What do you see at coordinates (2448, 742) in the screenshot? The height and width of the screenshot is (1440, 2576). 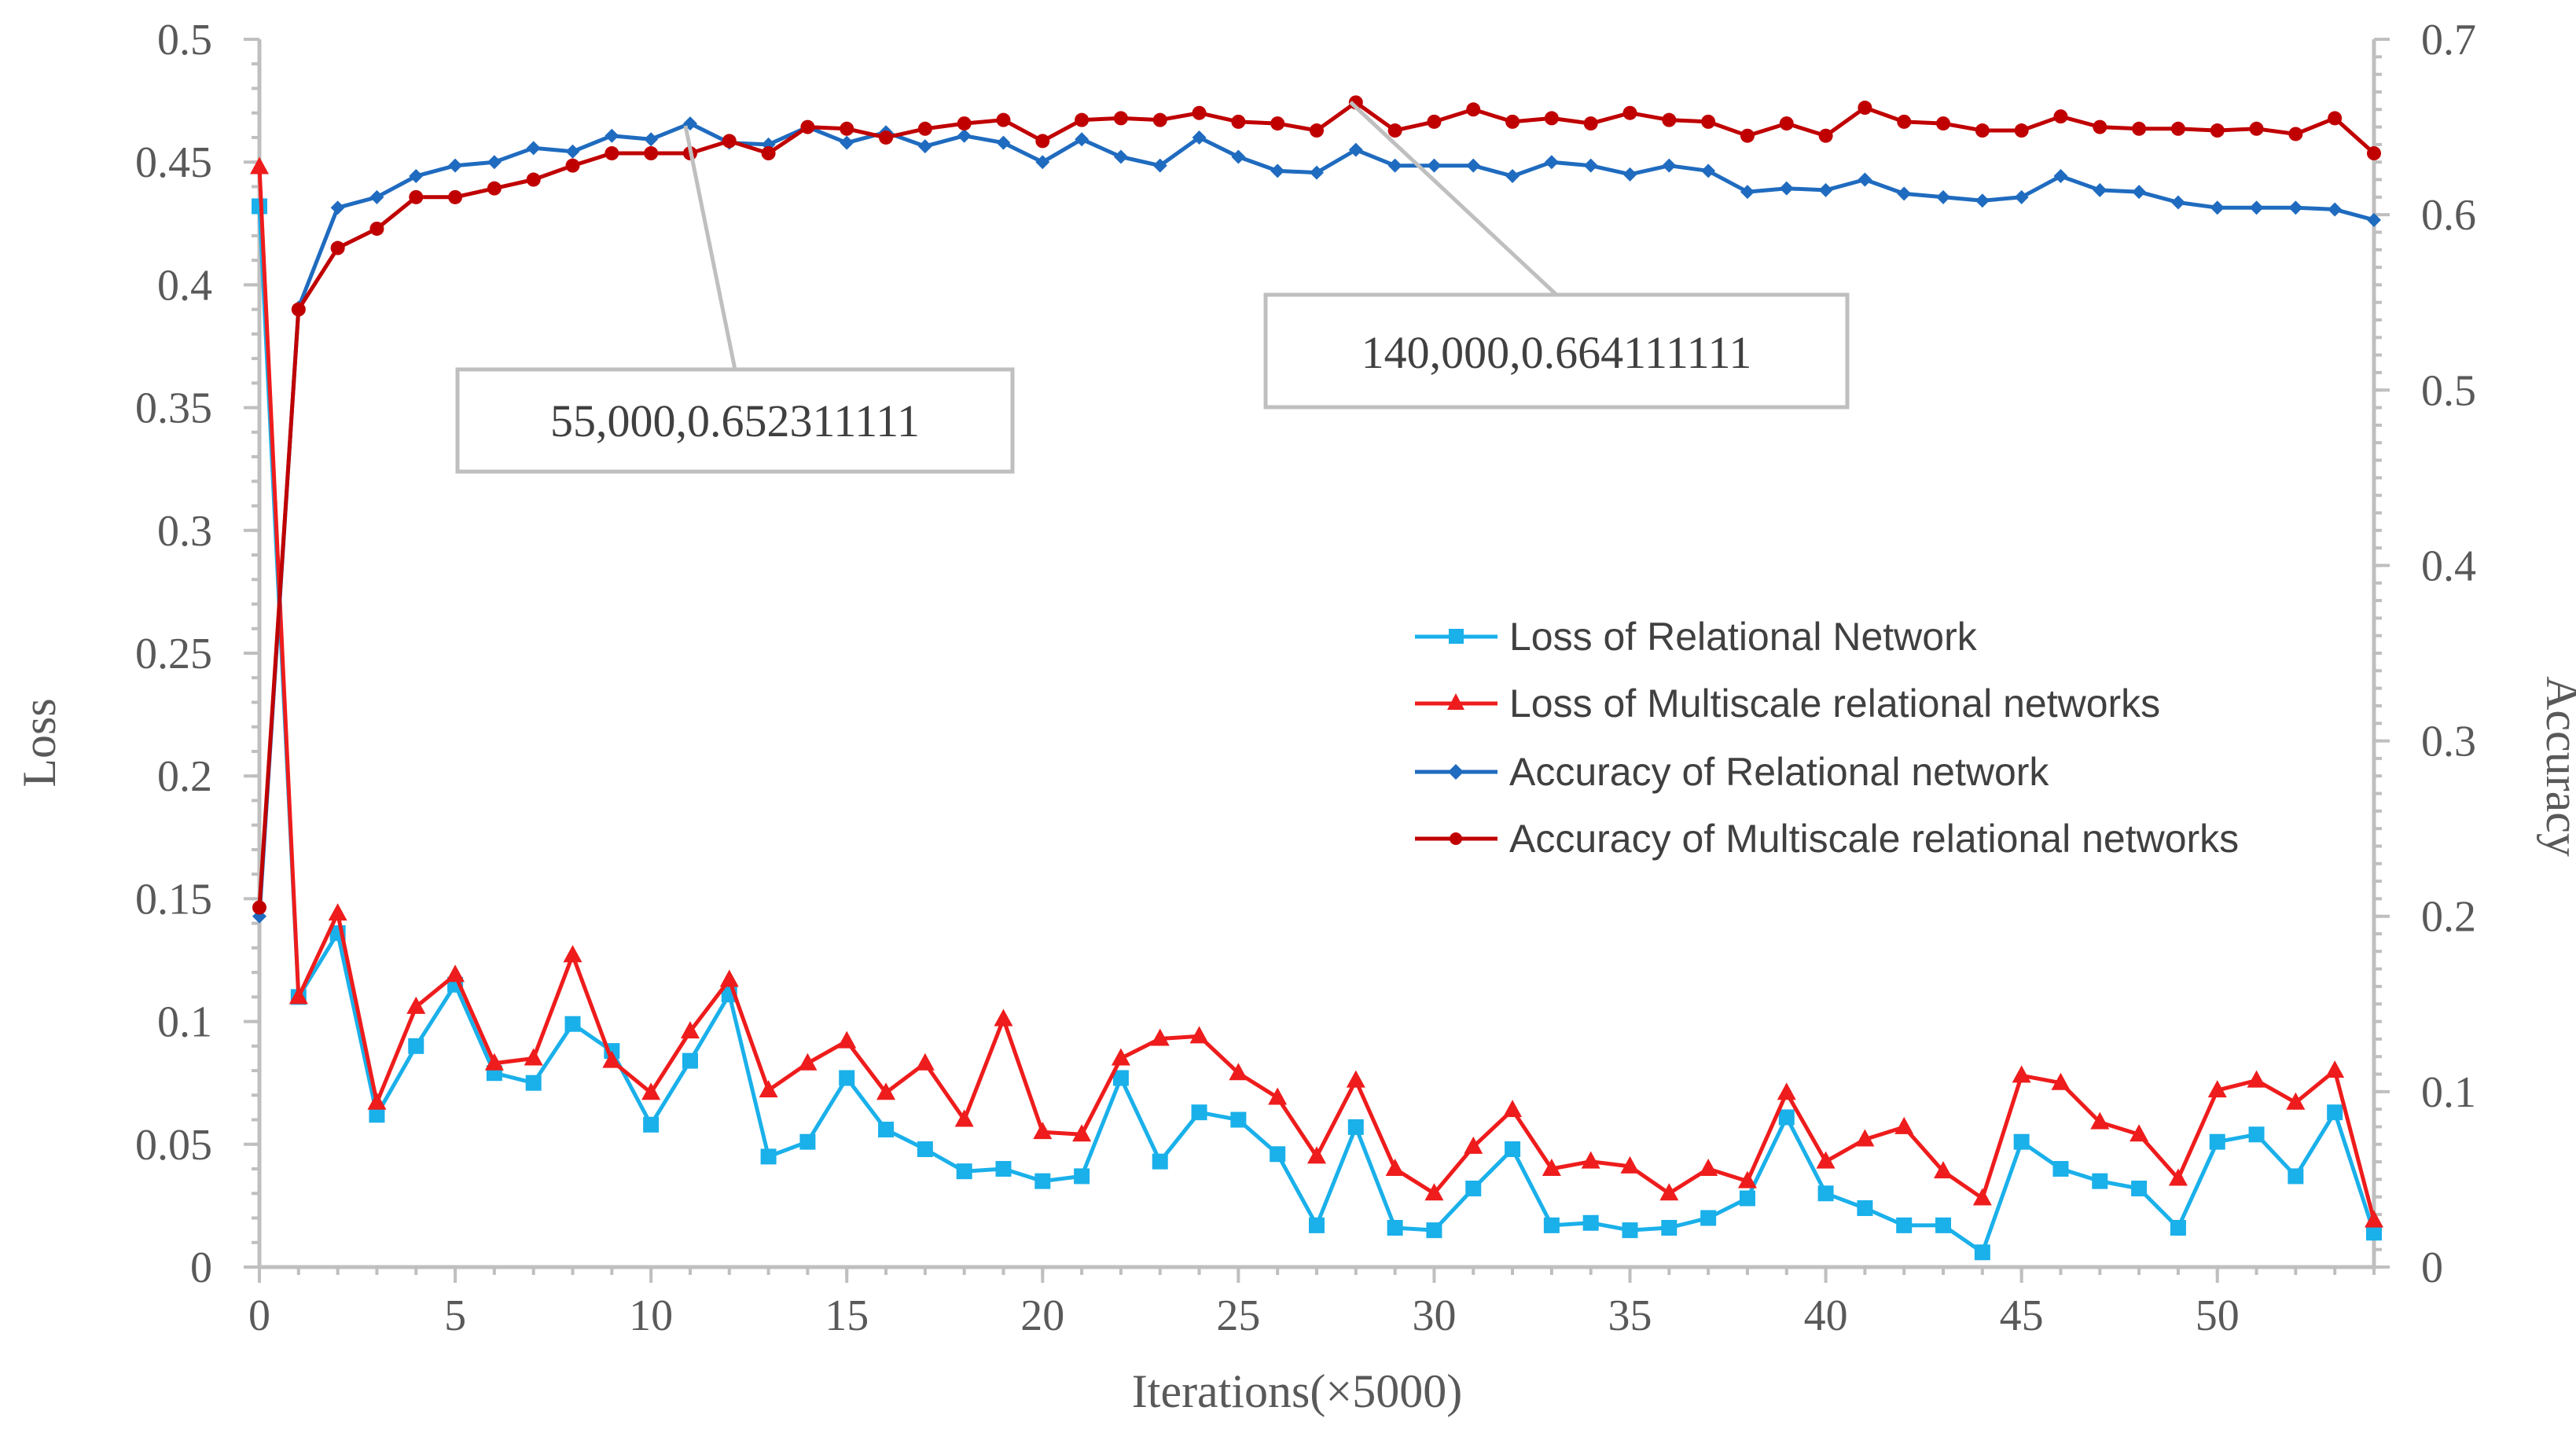 I see `right-y-tick-label: 0.3` at bounding box center [2448, 742].